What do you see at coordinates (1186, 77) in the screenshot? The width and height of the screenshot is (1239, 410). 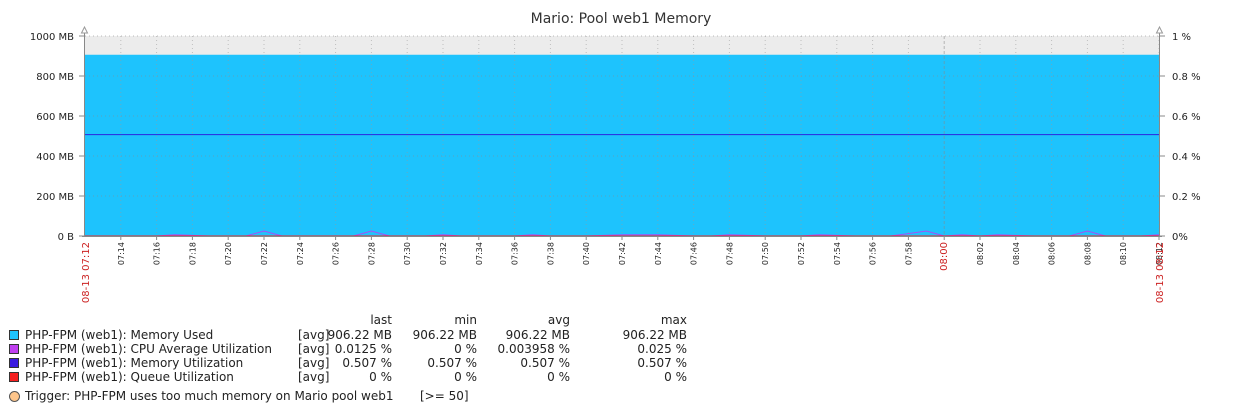 I see `y-right-tick-label: 0.8 %` at bounding box center [1186, 77].